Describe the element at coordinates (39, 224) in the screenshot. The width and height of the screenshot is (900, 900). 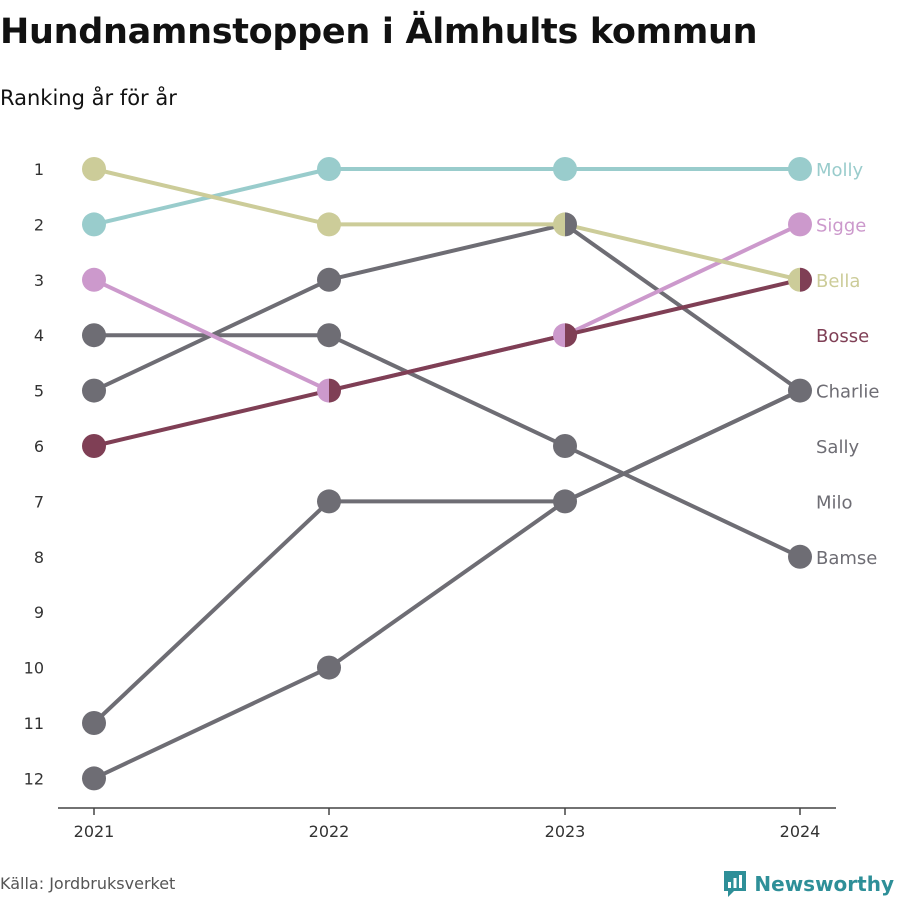
I see `y-tick-label: 2` at that location.